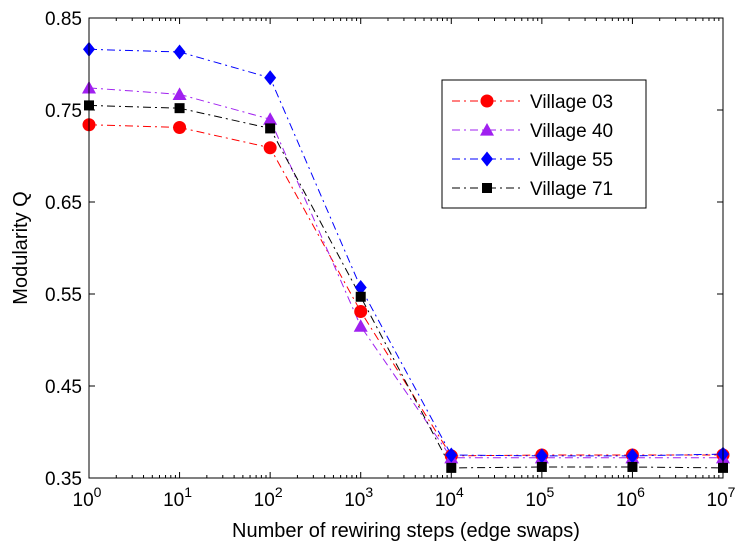  Describe the element at coordinates (358, 497) in the screenshot. I see `x-tick-label: 10³` at that location.